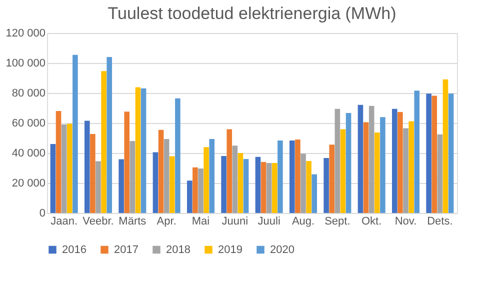 The image size is (480, 288). Describe the element at coordinates (440, 222) in the screenshot. I see `x-tick-label: Dets.` at that location.